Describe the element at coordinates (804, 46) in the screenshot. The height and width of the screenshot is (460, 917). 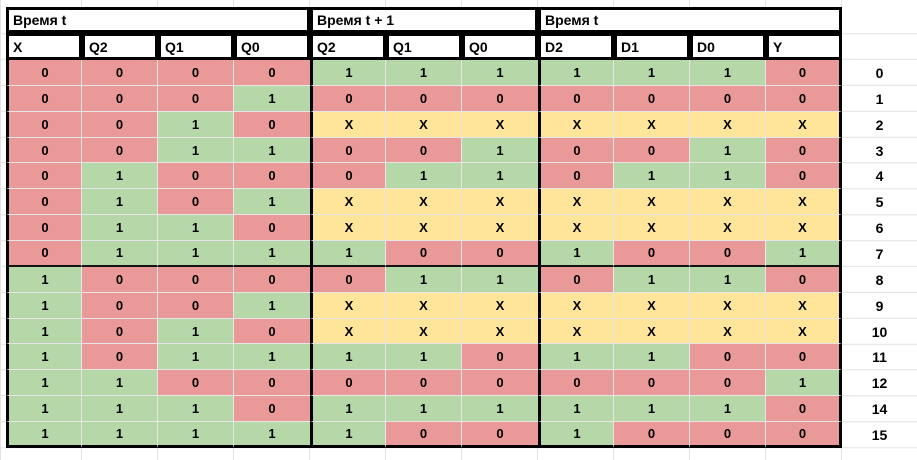
I see `column-header-y-10: Y` at that location.